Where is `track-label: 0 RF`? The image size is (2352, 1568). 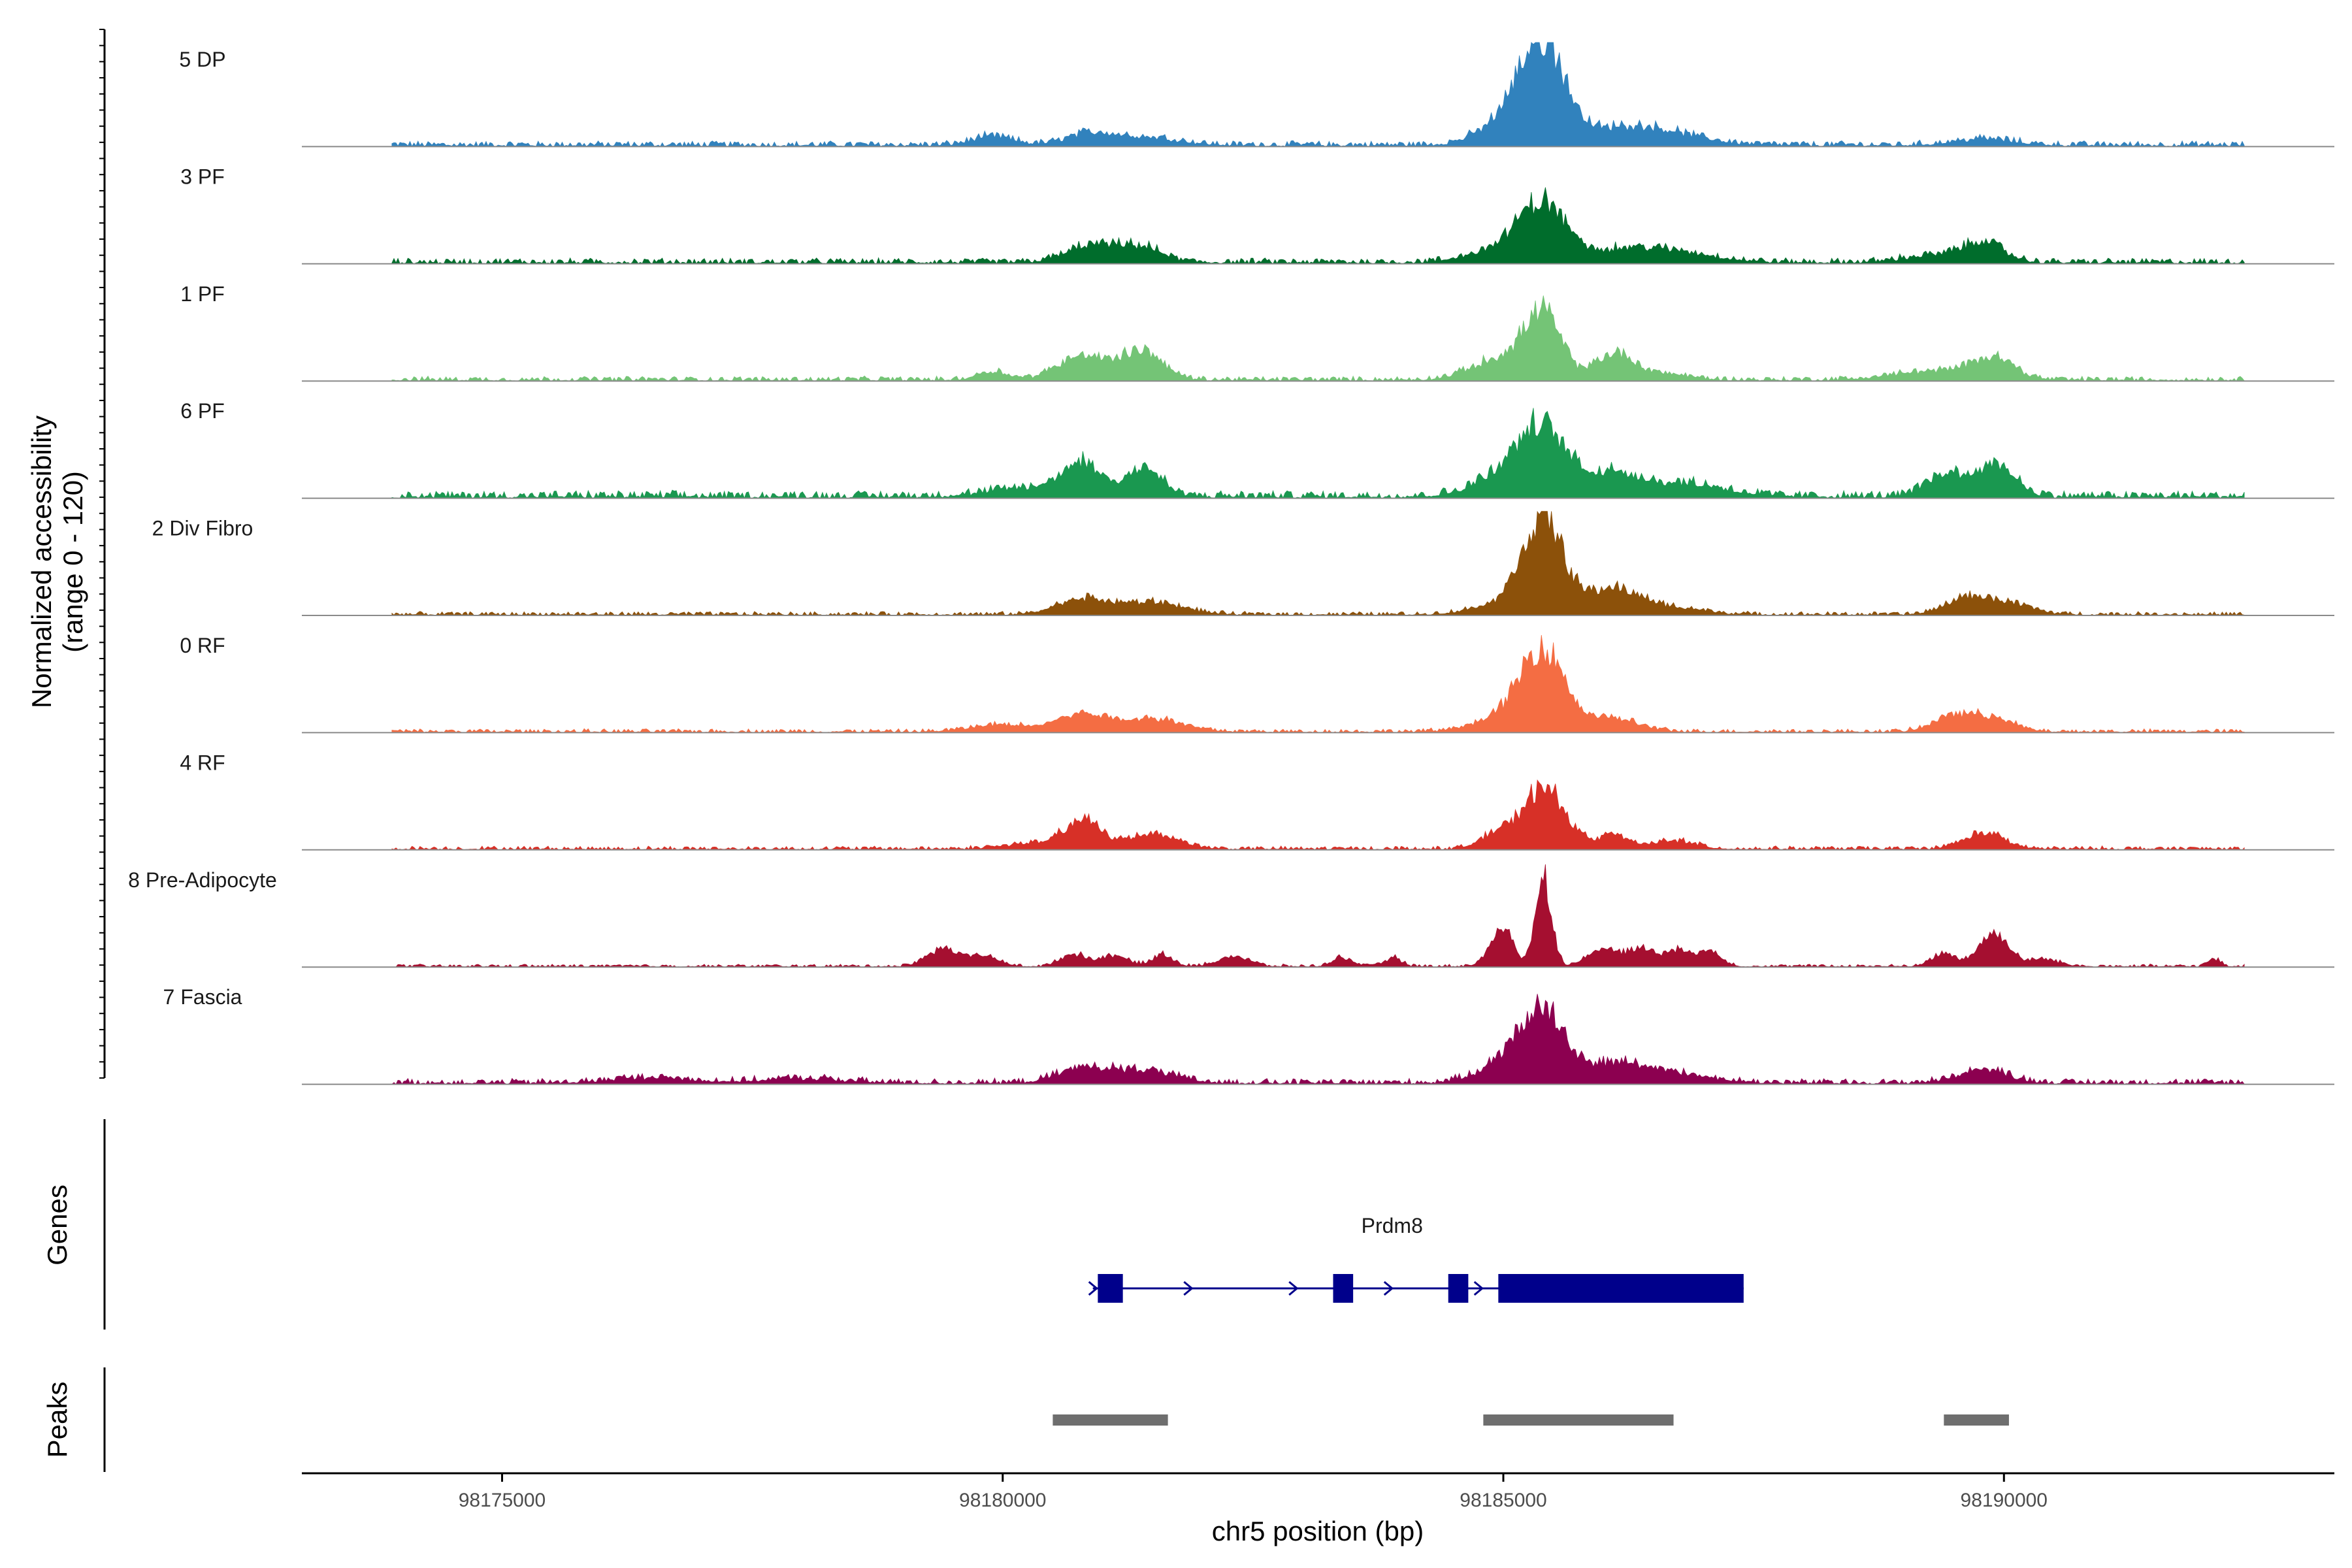 track-label: 0 RF is located at coordinates (202, 645).